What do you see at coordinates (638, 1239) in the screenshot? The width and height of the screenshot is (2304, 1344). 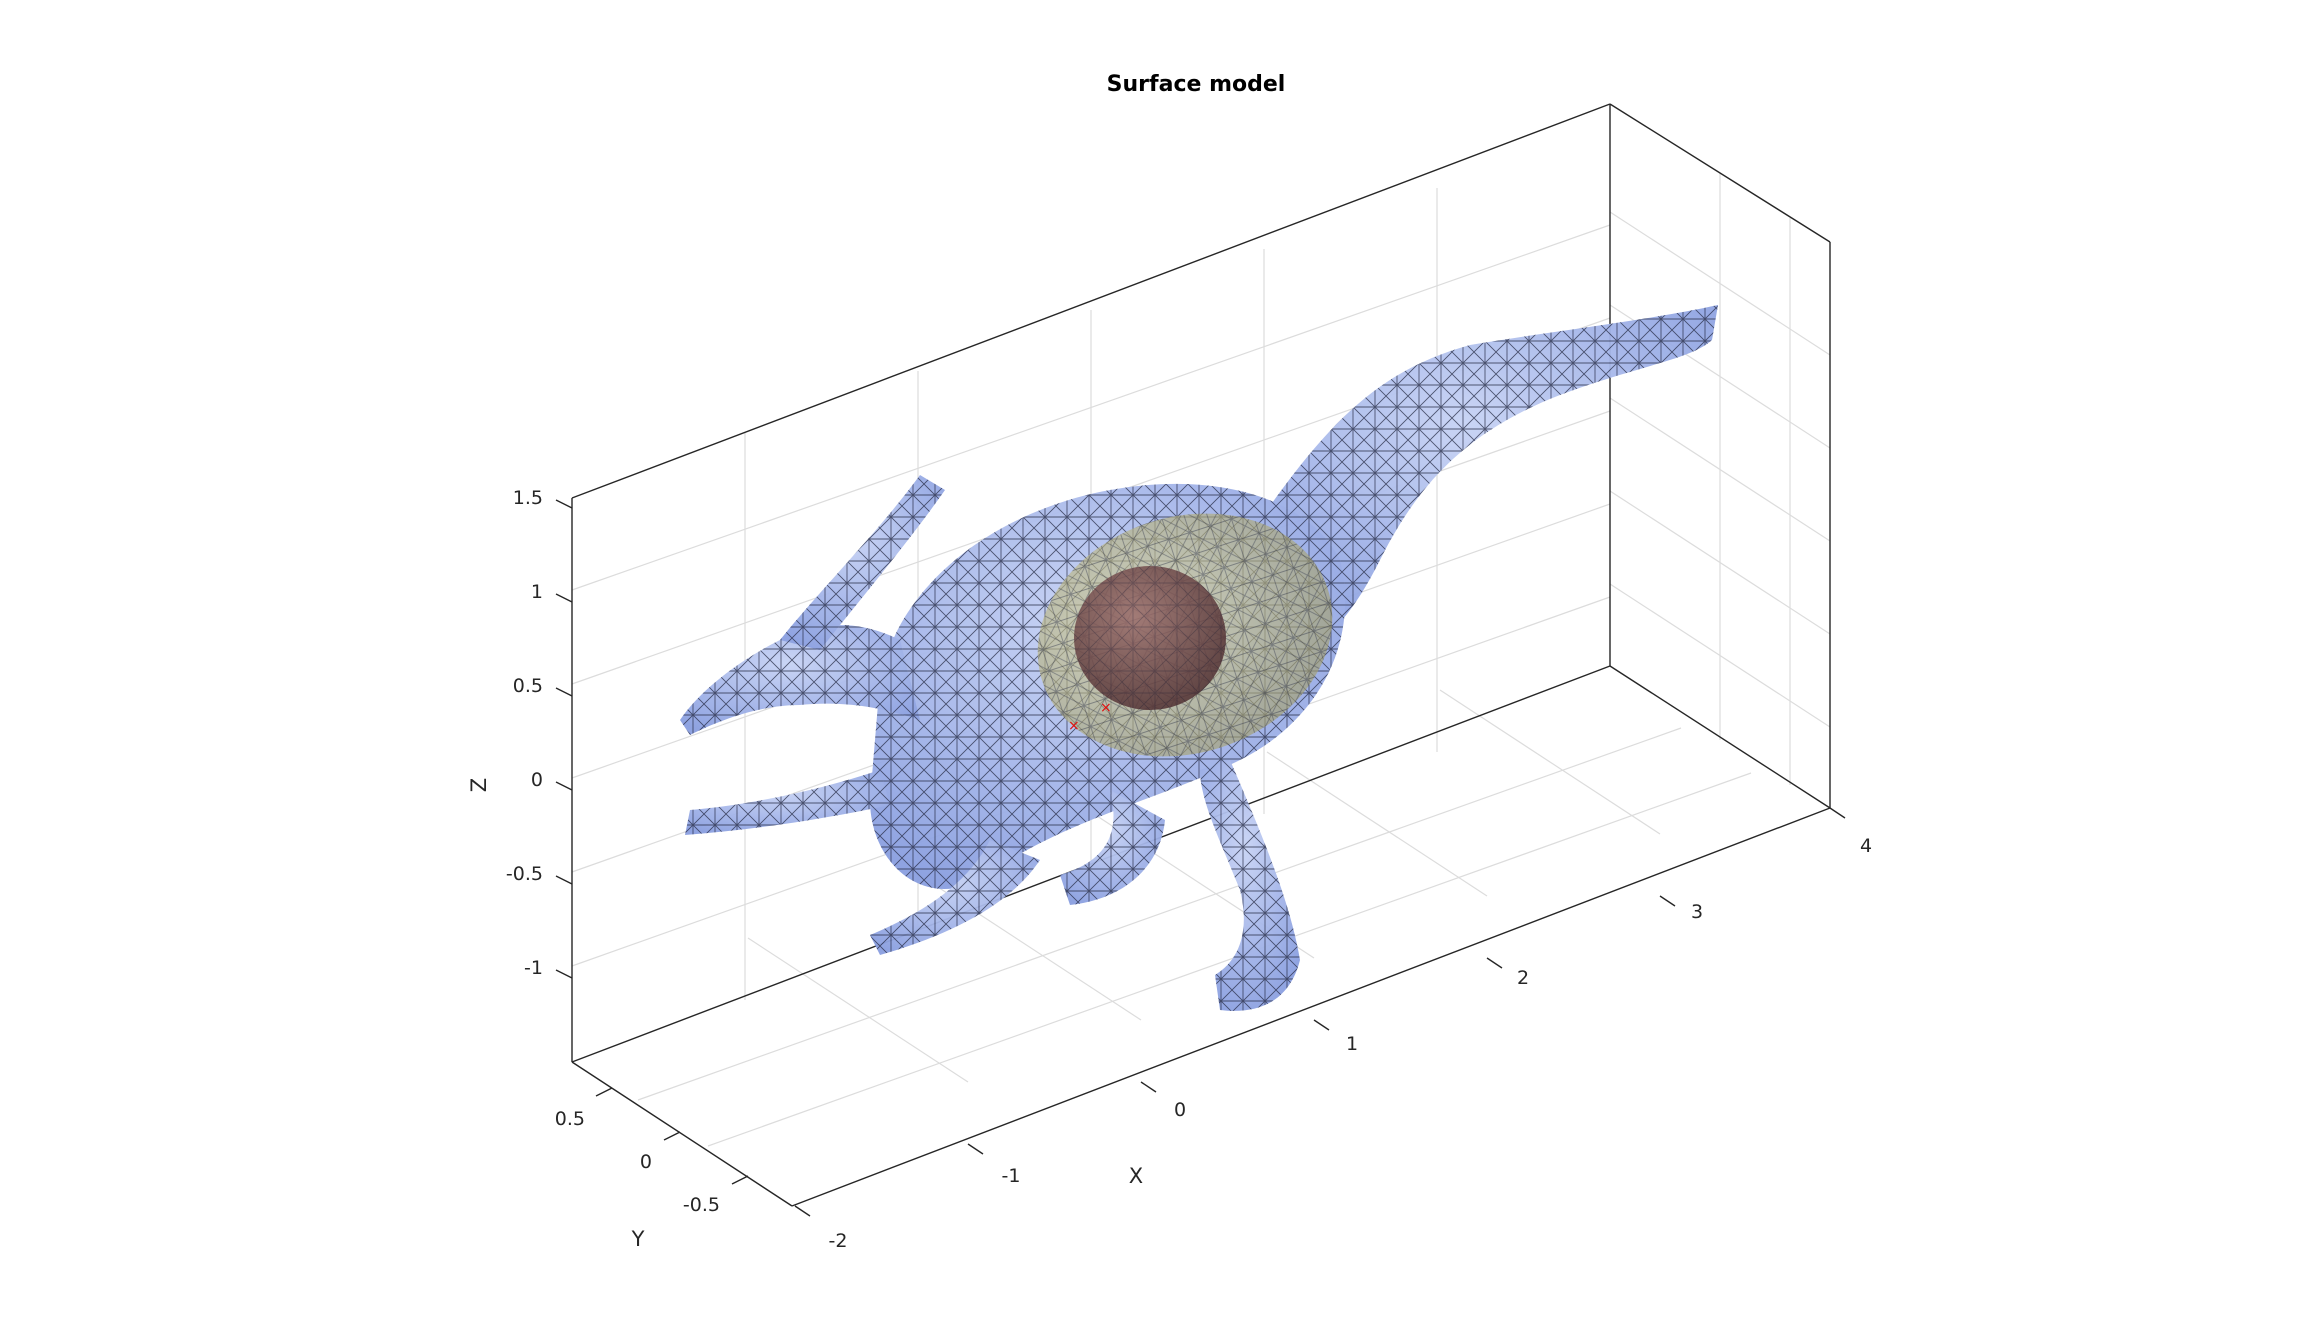 I see `y-axis-label: Y` at bounding box center [638, 1239].